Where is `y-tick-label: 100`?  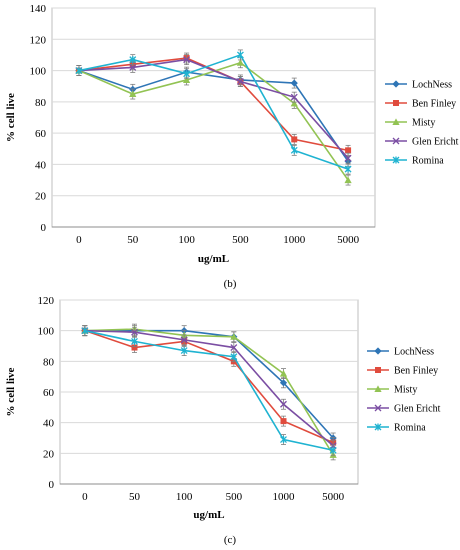 y-tick-label: 100 is located at coordinates (46, 332).